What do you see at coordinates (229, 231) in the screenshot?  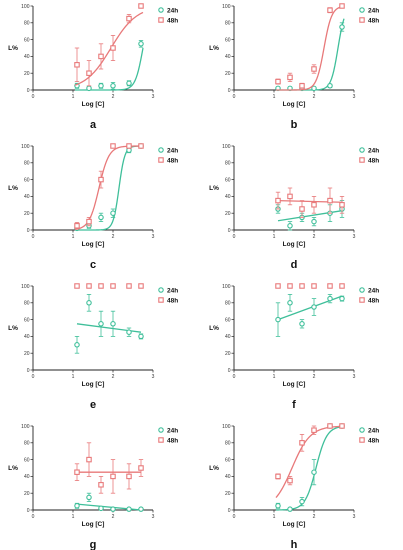 I see `y-tick-label: 0` at bounding box center [229, 231].